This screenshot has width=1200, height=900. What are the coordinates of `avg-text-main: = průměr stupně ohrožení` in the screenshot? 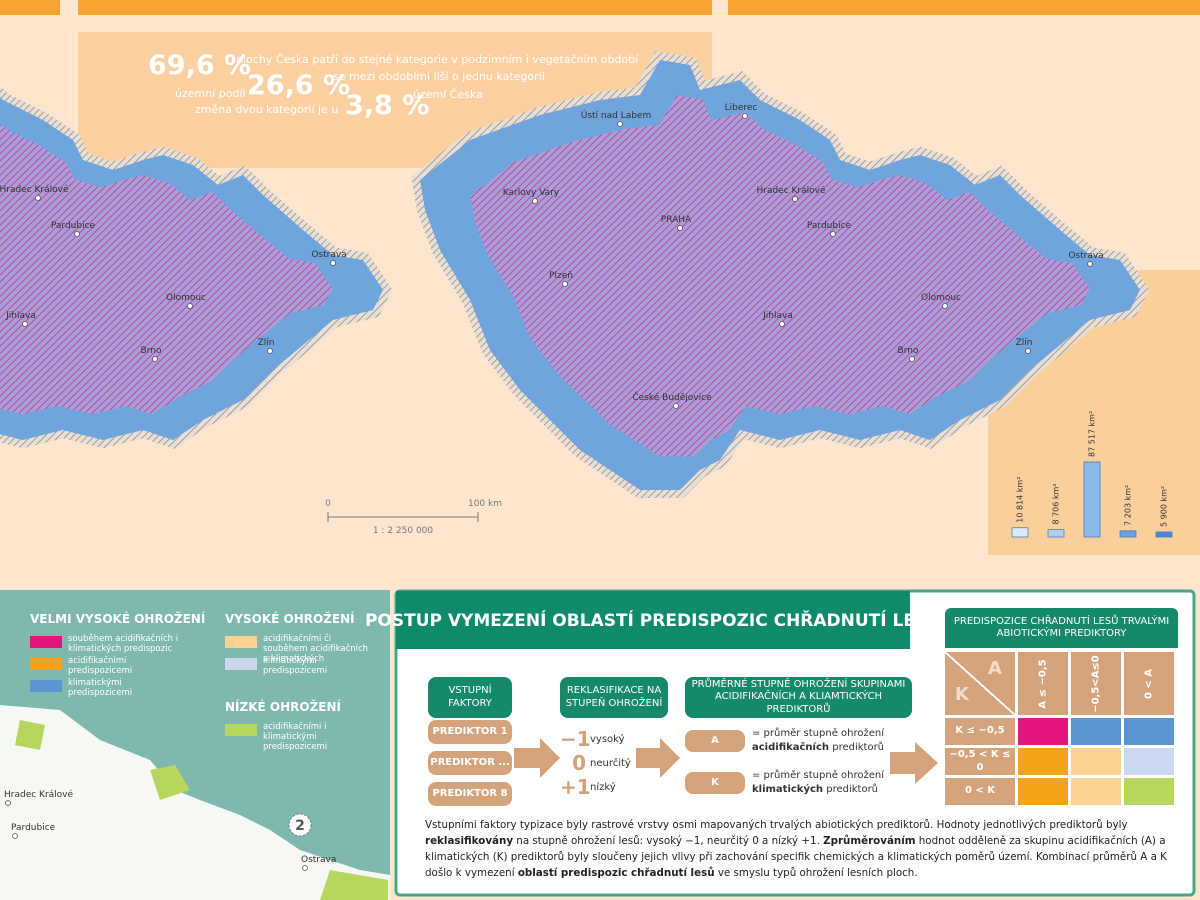 It's located at (818, 733).